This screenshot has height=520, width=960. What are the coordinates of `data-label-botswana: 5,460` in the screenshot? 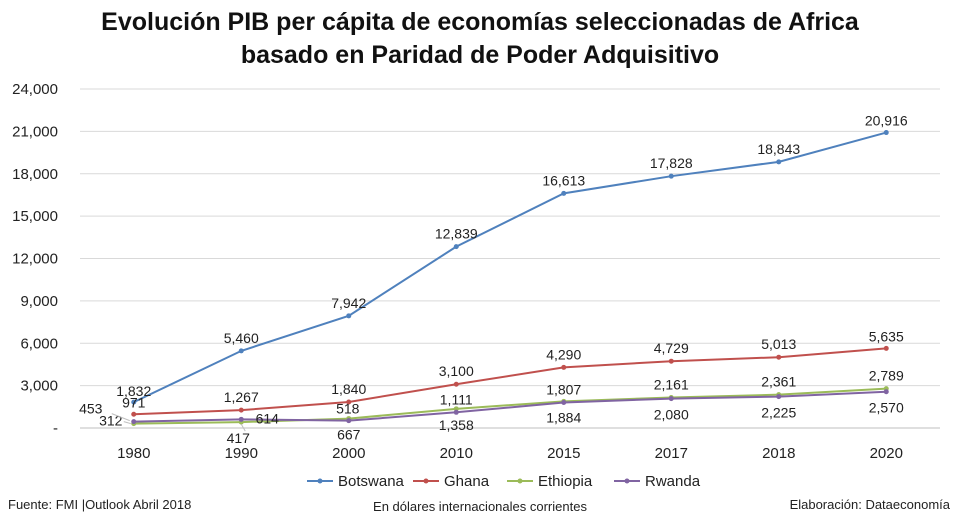 It's located at (241, 338).